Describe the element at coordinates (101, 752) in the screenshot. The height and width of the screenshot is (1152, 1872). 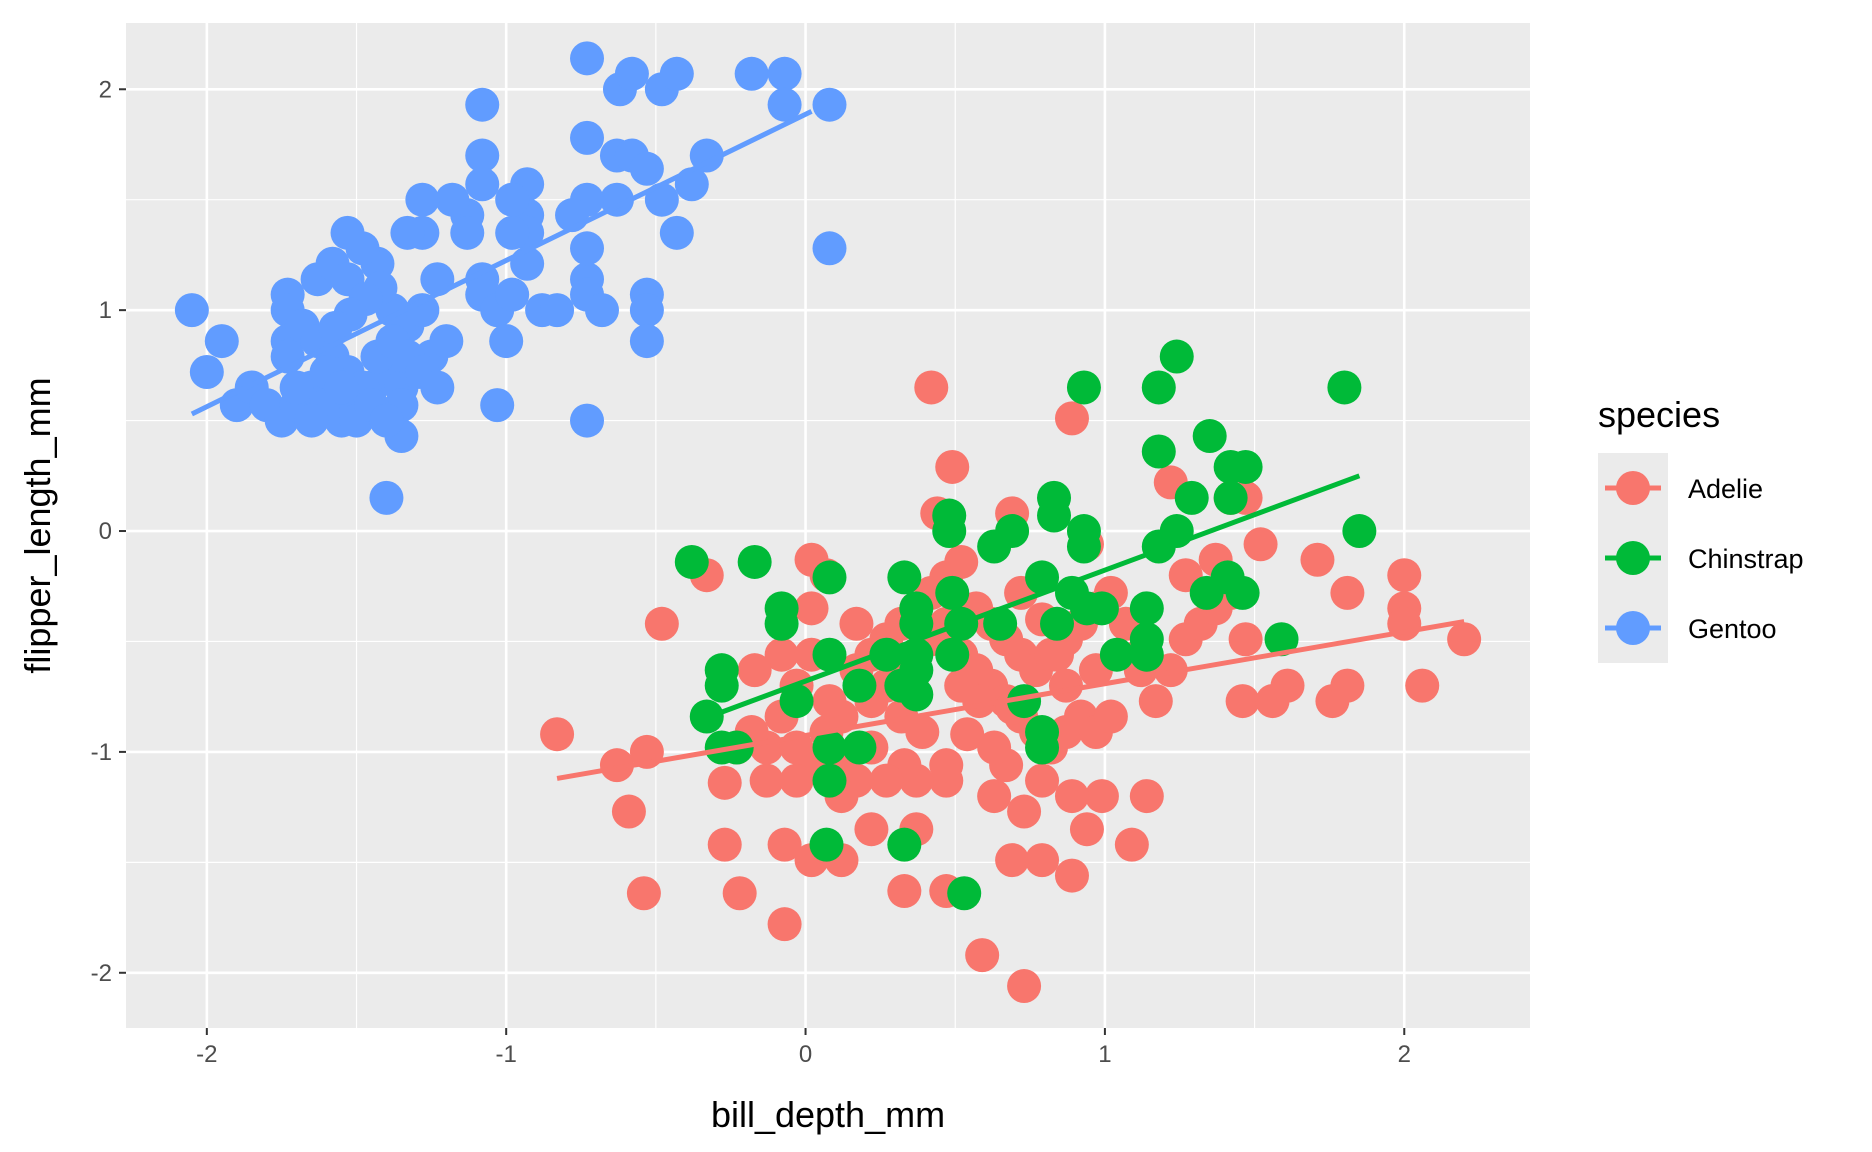
I see `y-tick-label: -1` at that location.